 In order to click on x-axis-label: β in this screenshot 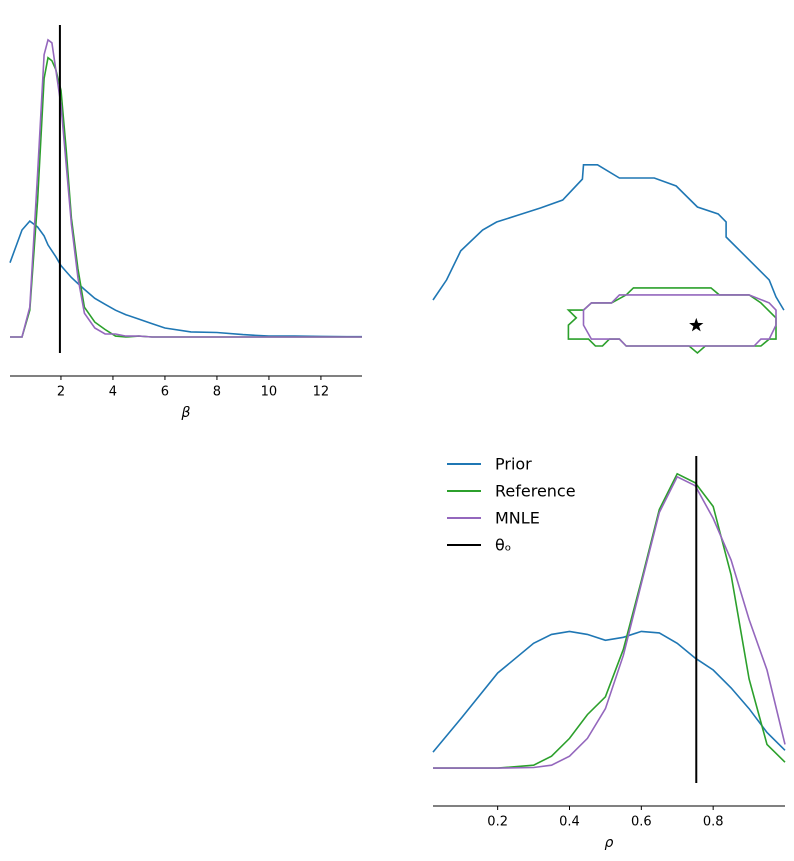, I will do `click(186, 413)`.